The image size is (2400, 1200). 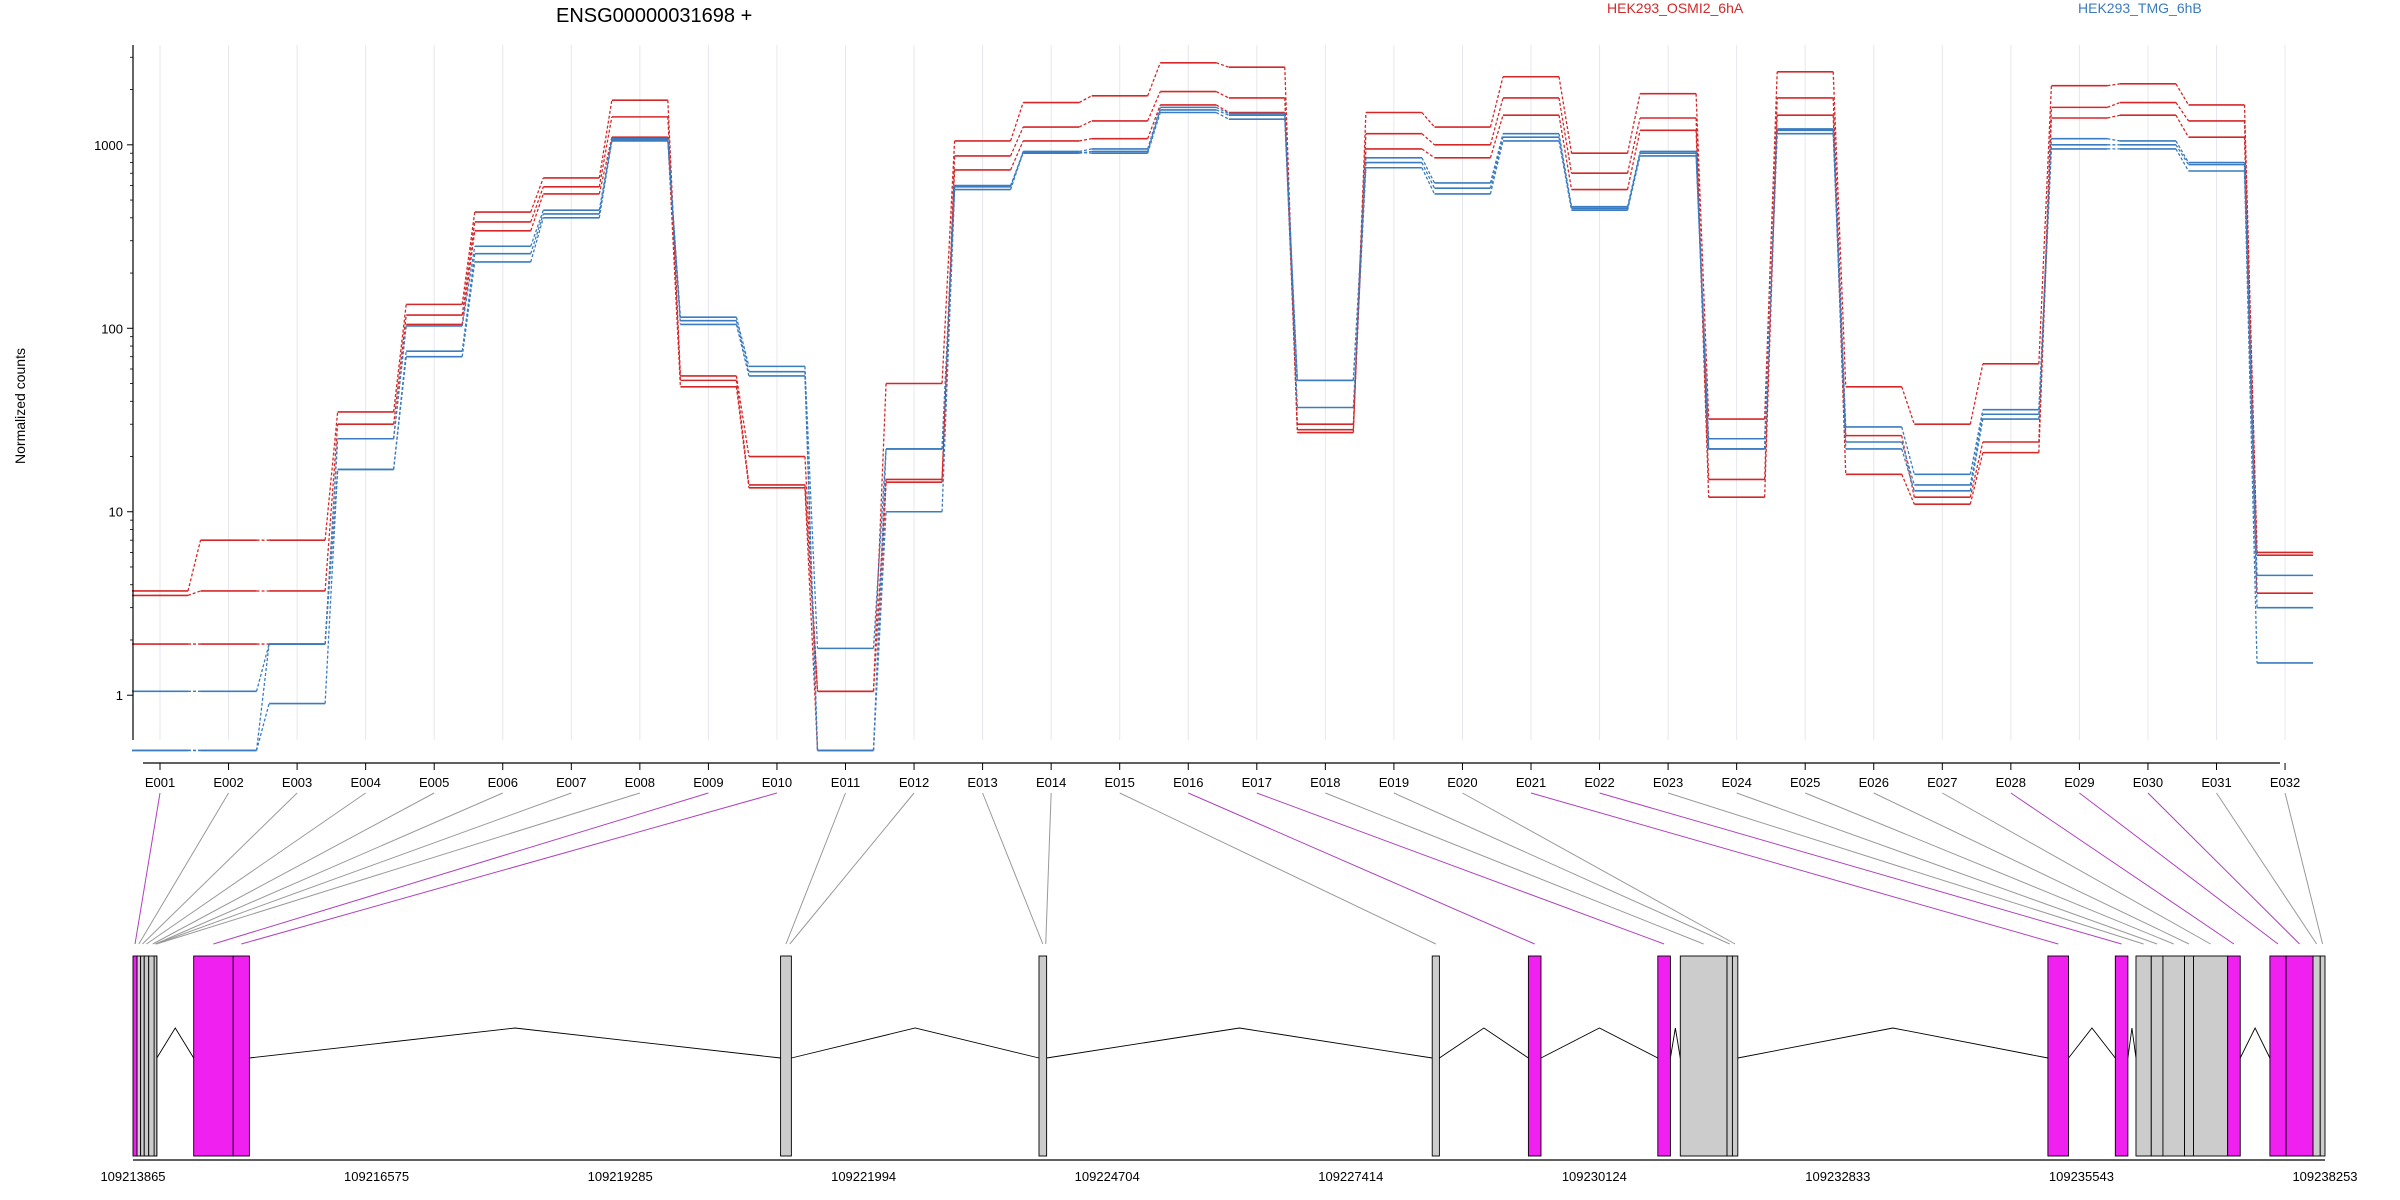 I want to click on exon-connector-e028, so click(x=2122, y=868).